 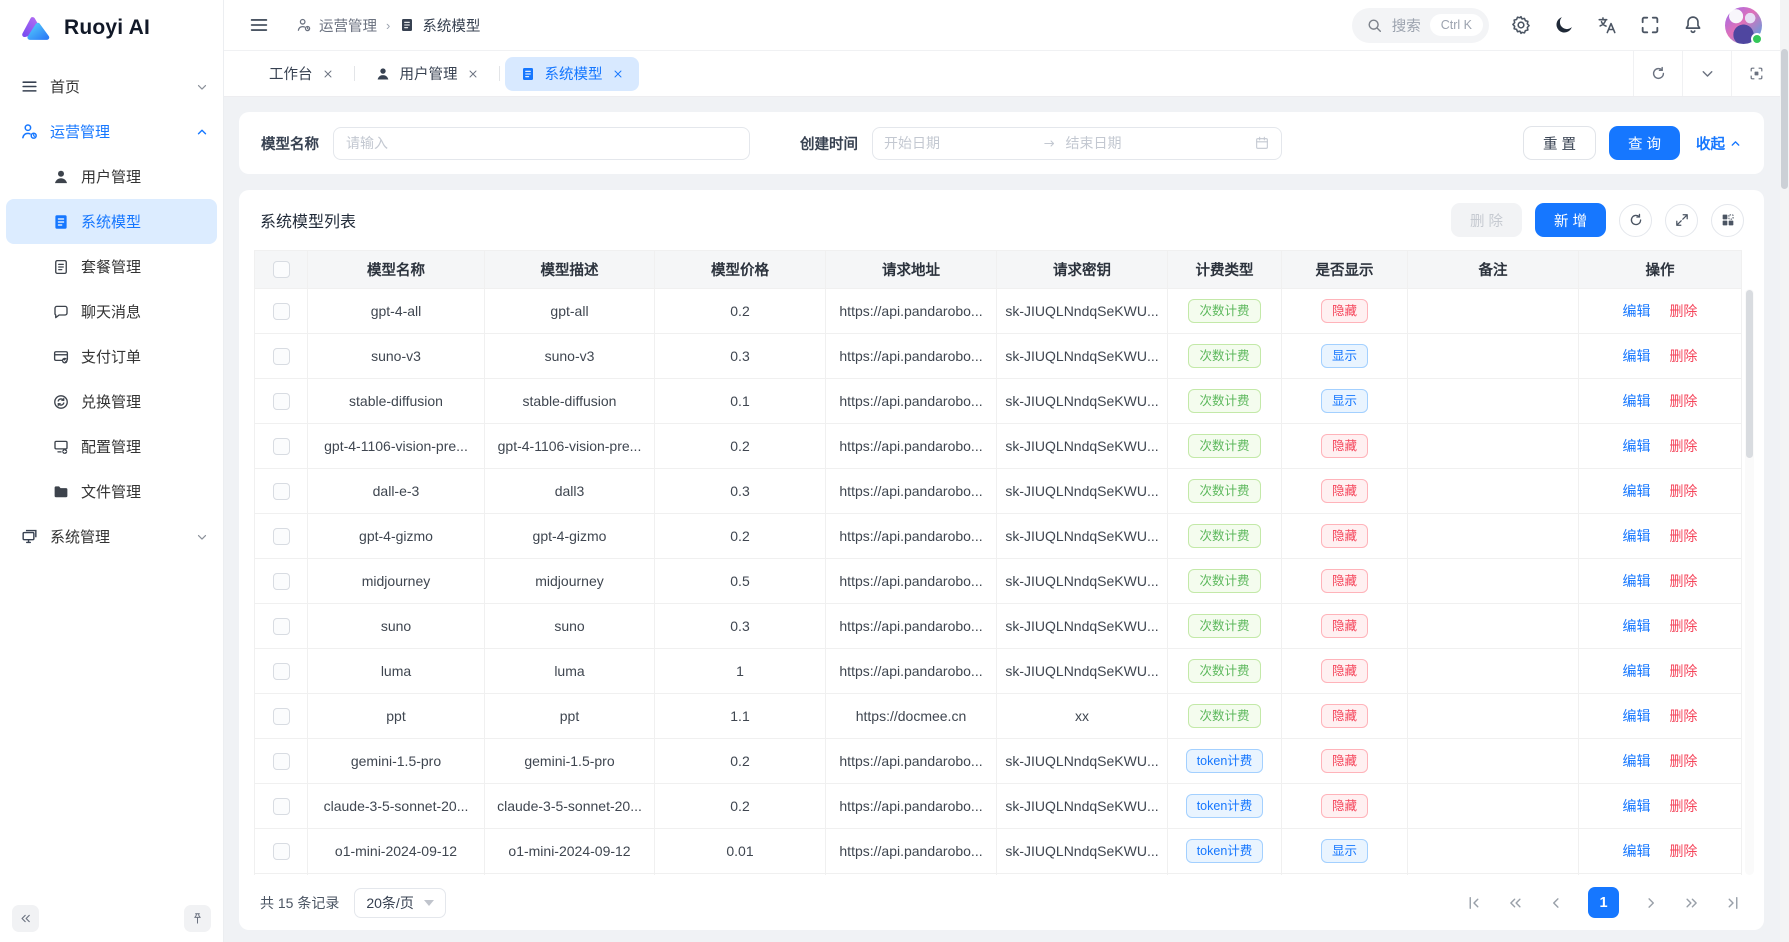 What do you see at coordinates (111, 446) in the screenshot?
I see `sidebar-item-config-management: 配置管理` at bounding box center [111, 446].